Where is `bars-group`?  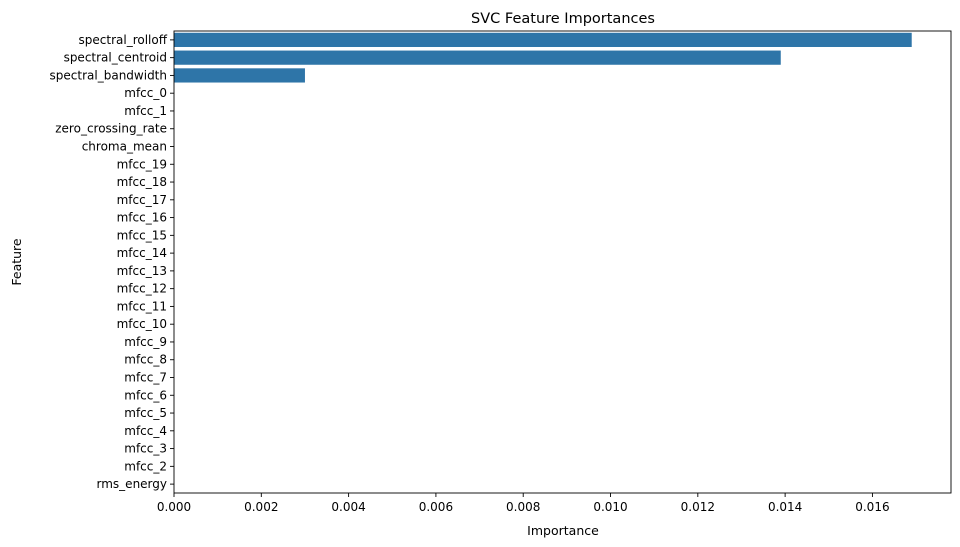
bars-group is located at coordinates (543, 57).